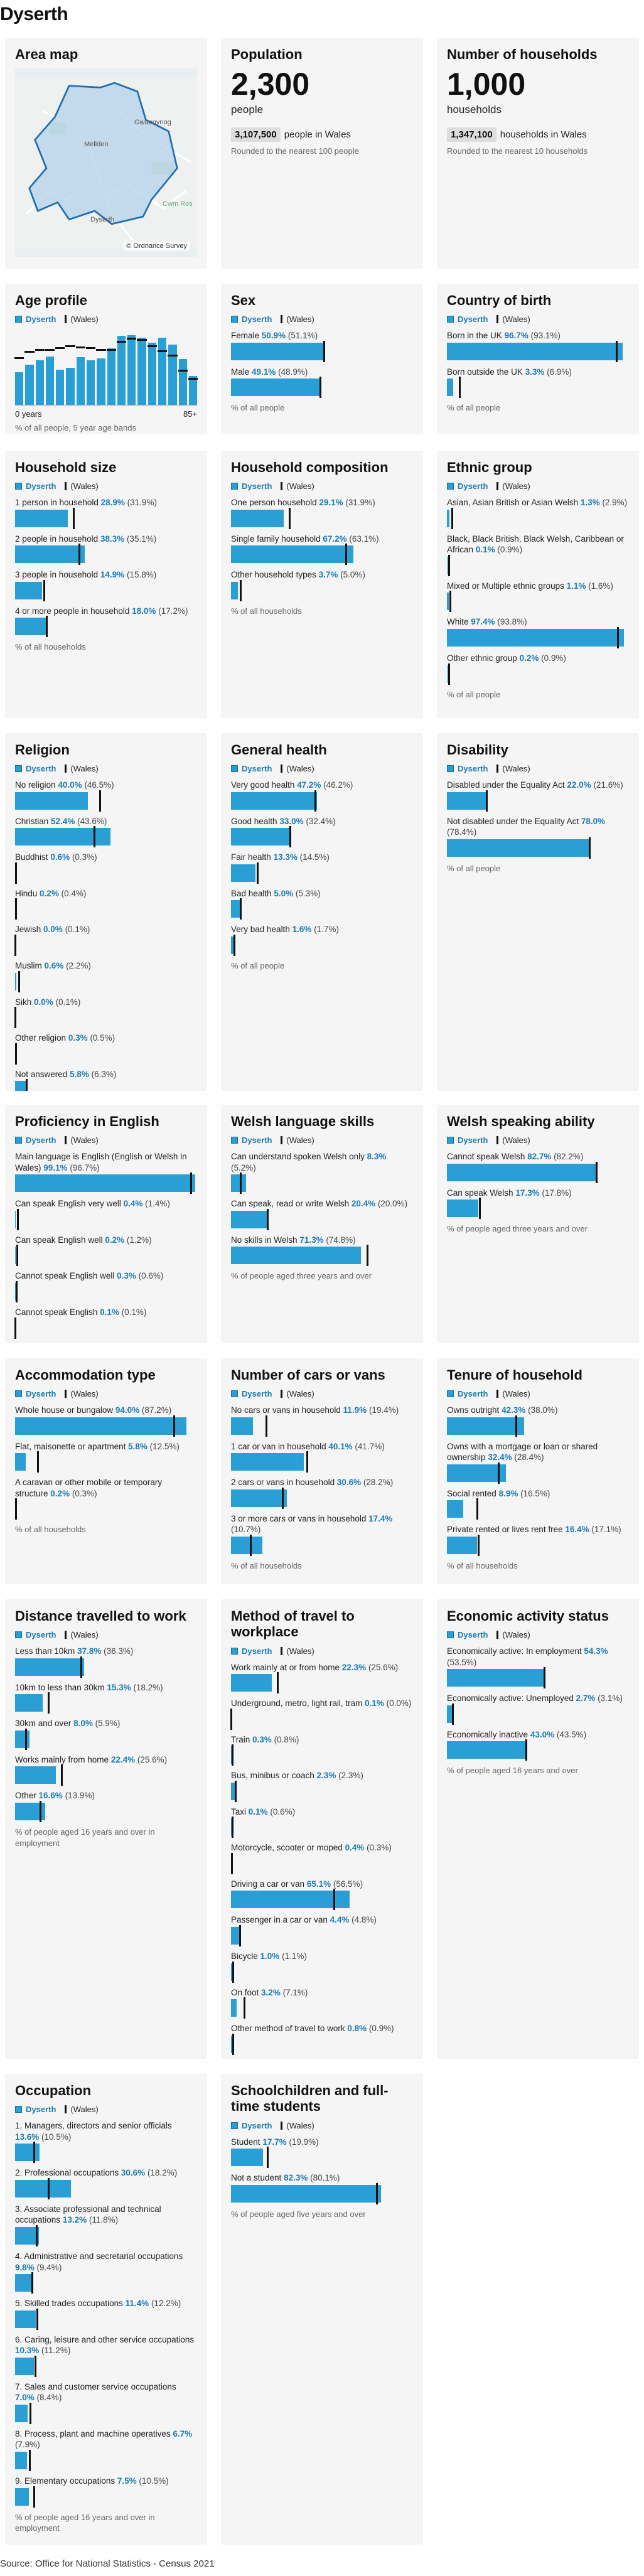  Describe the element at coordinates (512, 622) in the screenshot. I see `wales-value: (93.8%)` at that location.